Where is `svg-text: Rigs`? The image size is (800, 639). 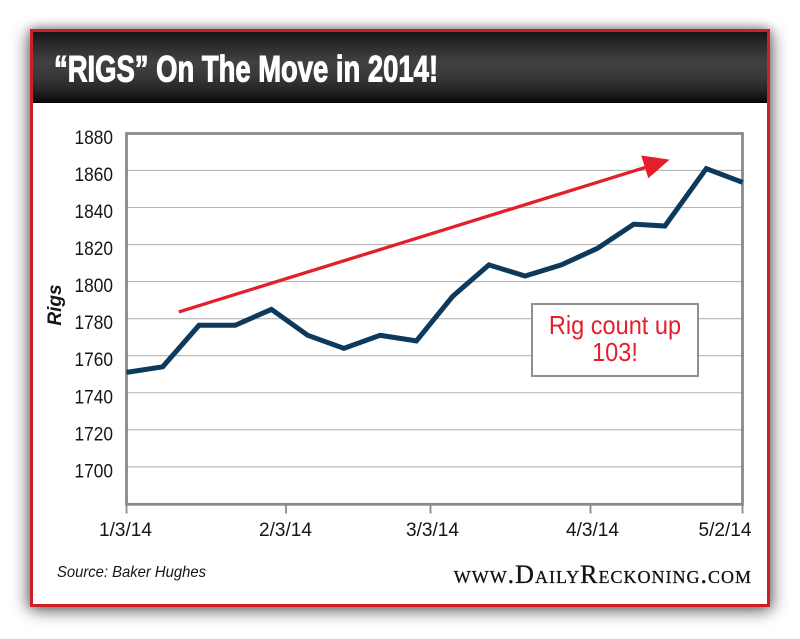 svg-text: Rigs is located at coordinates (55, 304).